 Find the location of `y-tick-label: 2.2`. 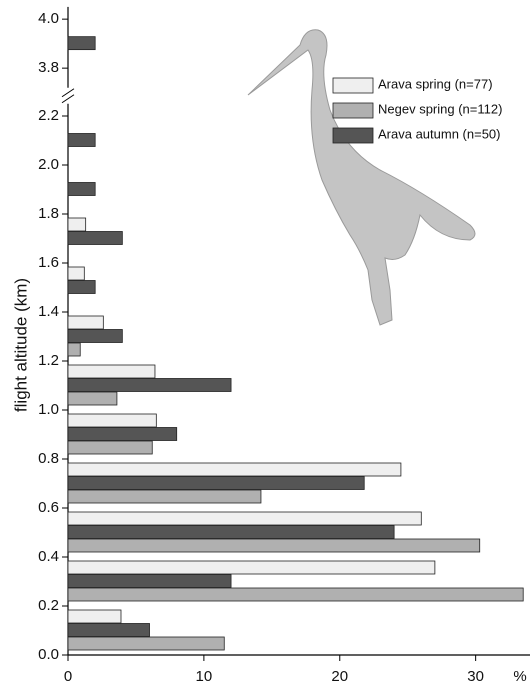

y-tick-label: 2.2 is located at coordinates (48, 115).